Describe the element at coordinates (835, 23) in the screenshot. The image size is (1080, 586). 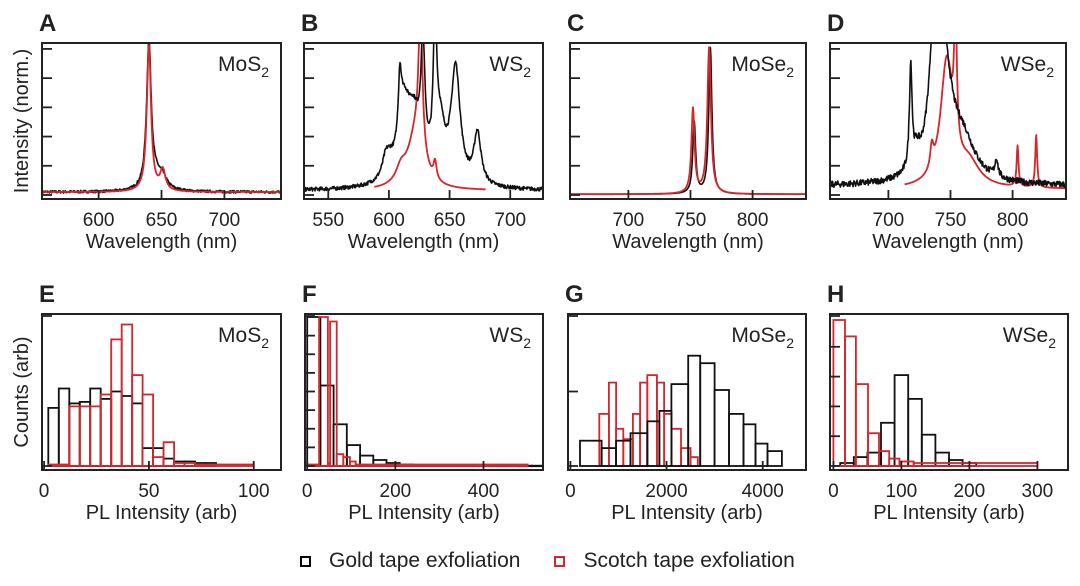
I see `panel-letter: D` at that location.